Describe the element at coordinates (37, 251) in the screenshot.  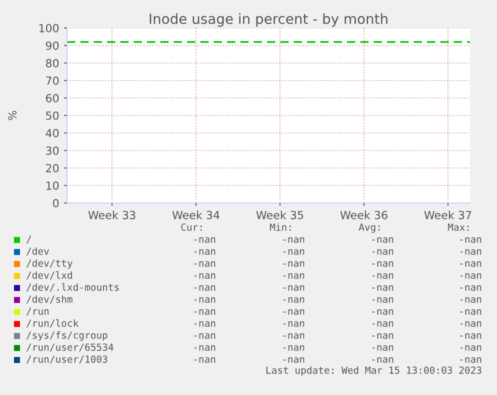
I see `legend-label: /dev` at that location.